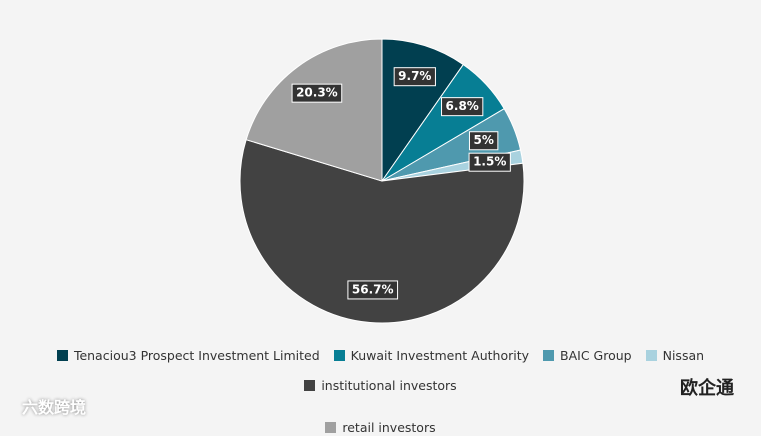 Image resolution: width=761 pixels, height=436 pixels. I want to click on data-label-group: 56.7%, so click(373, 290).